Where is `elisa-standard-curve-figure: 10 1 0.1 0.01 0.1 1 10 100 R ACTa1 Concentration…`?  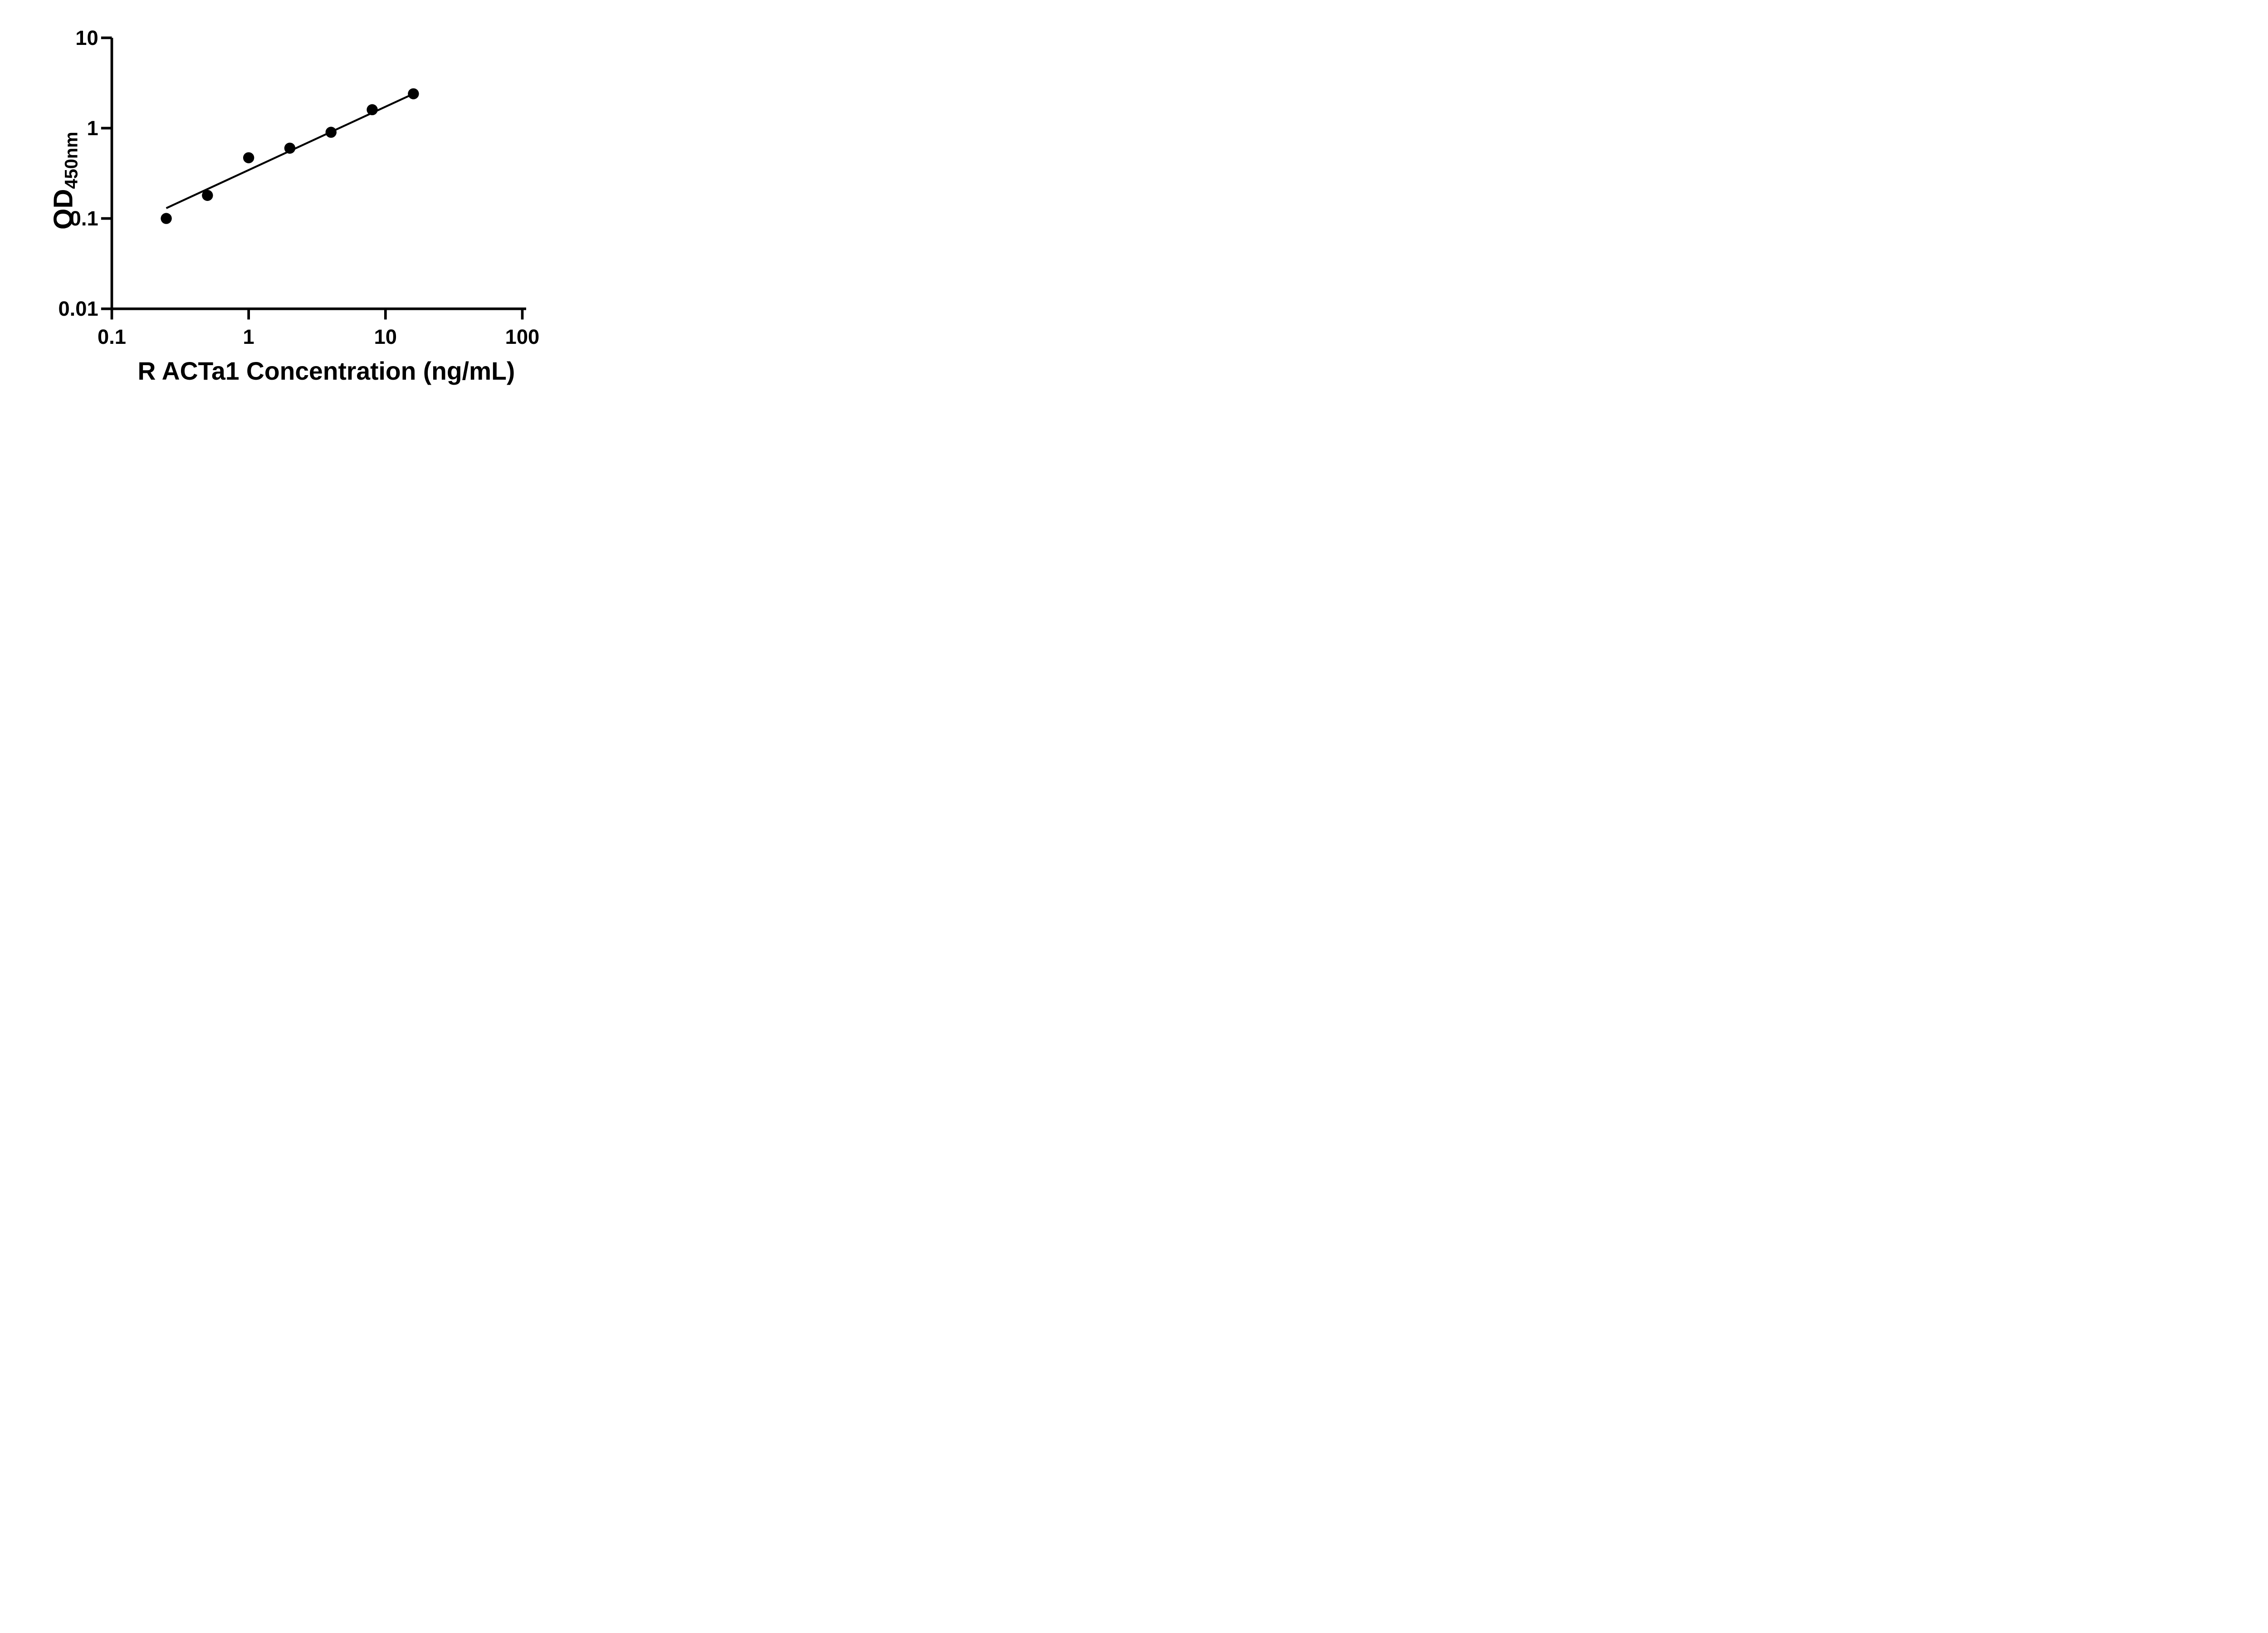
elisa-standard-curve-figure: 10 1 0.1 0.01 0.1 1 10 100 R ACTa1 Concentration… is located at coordinates (291, 203).